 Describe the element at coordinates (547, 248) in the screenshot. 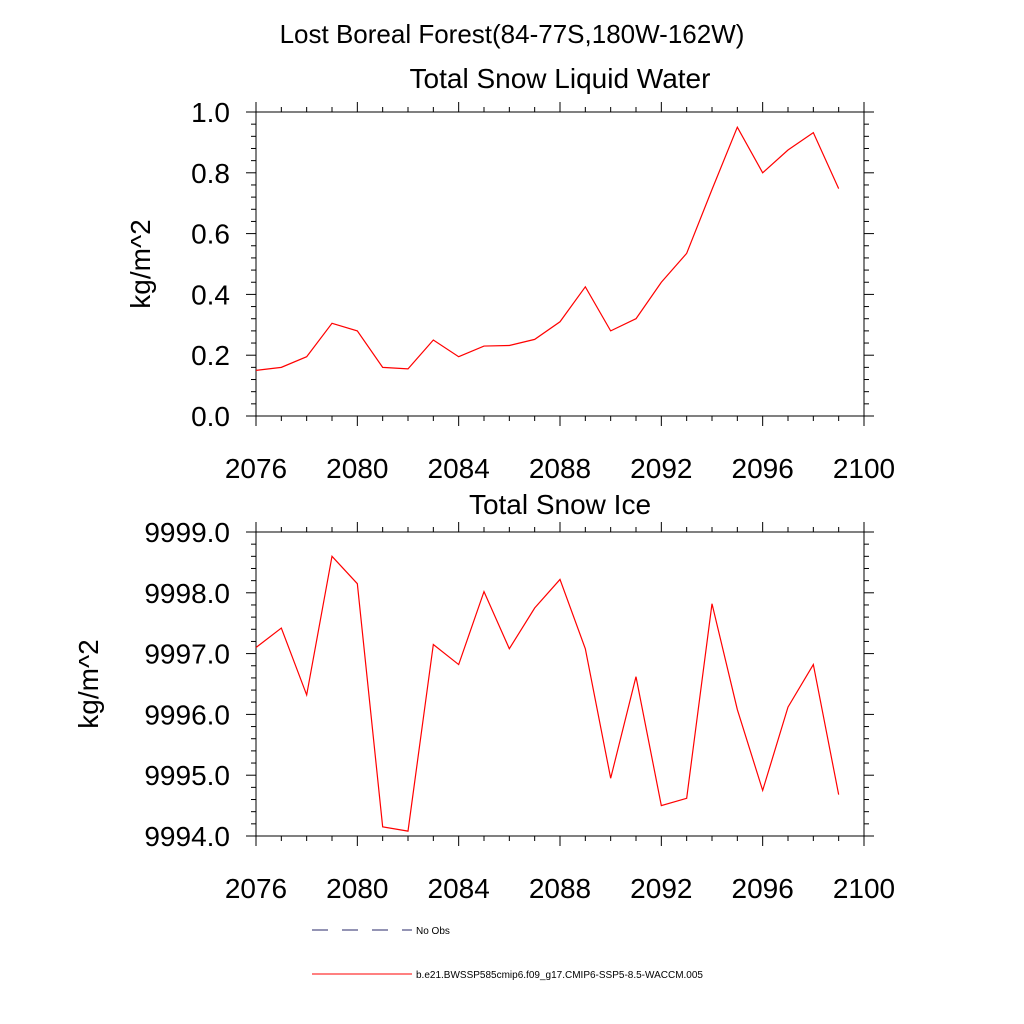

I see `series-line` at that location.